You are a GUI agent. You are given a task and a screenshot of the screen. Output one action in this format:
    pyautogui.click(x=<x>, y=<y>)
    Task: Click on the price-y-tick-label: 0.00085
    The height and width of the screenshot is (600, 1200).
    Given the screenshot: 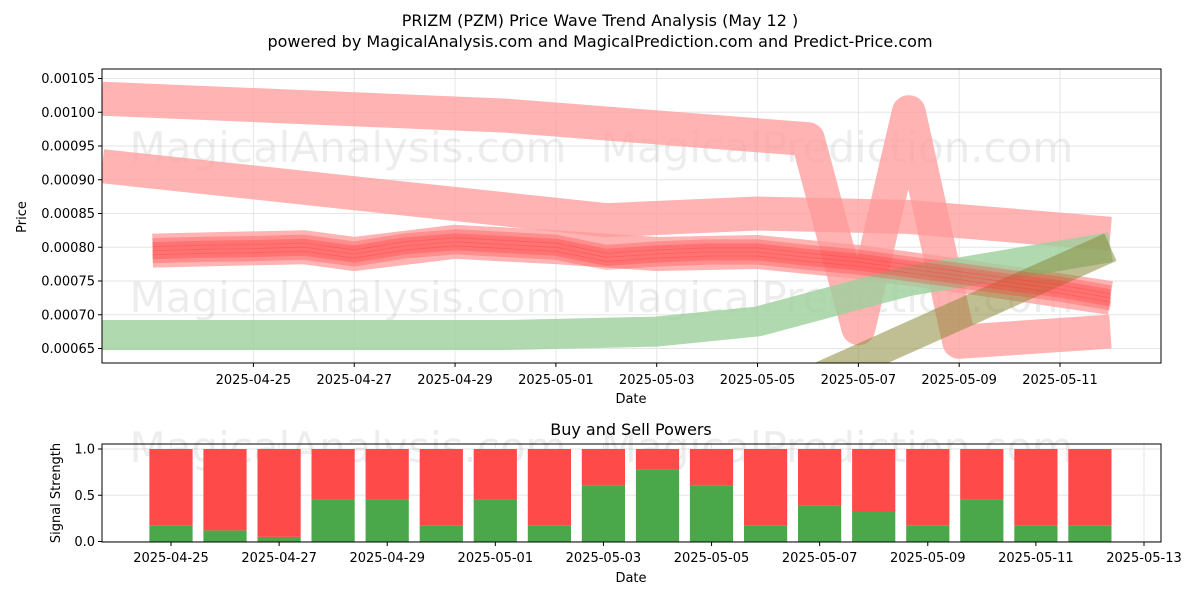 What is the action you would take?
    pyautogui.click(x=68, y=214)
    